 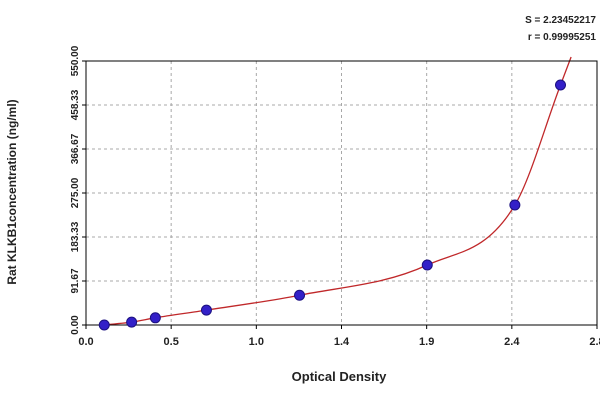 I want to click on x-tick-label: 2.4, so click(x=512, y=342).